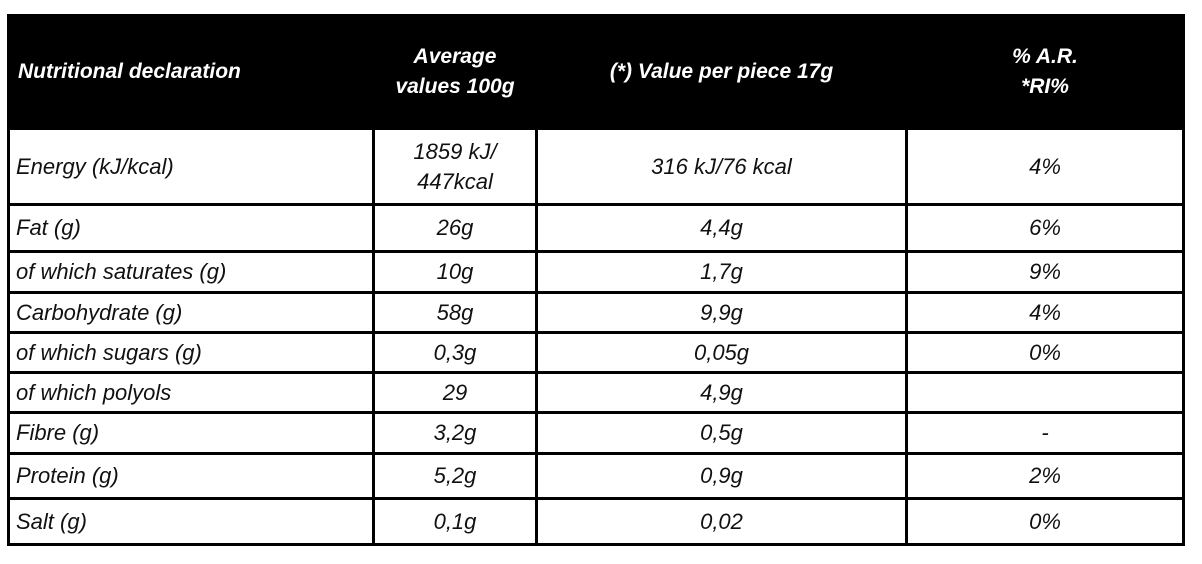 The width and height of the screenshot is (1202, 564). Describe the element at coordinates (455, 228) in the screenshot. I see `cell: 26g` at that location.